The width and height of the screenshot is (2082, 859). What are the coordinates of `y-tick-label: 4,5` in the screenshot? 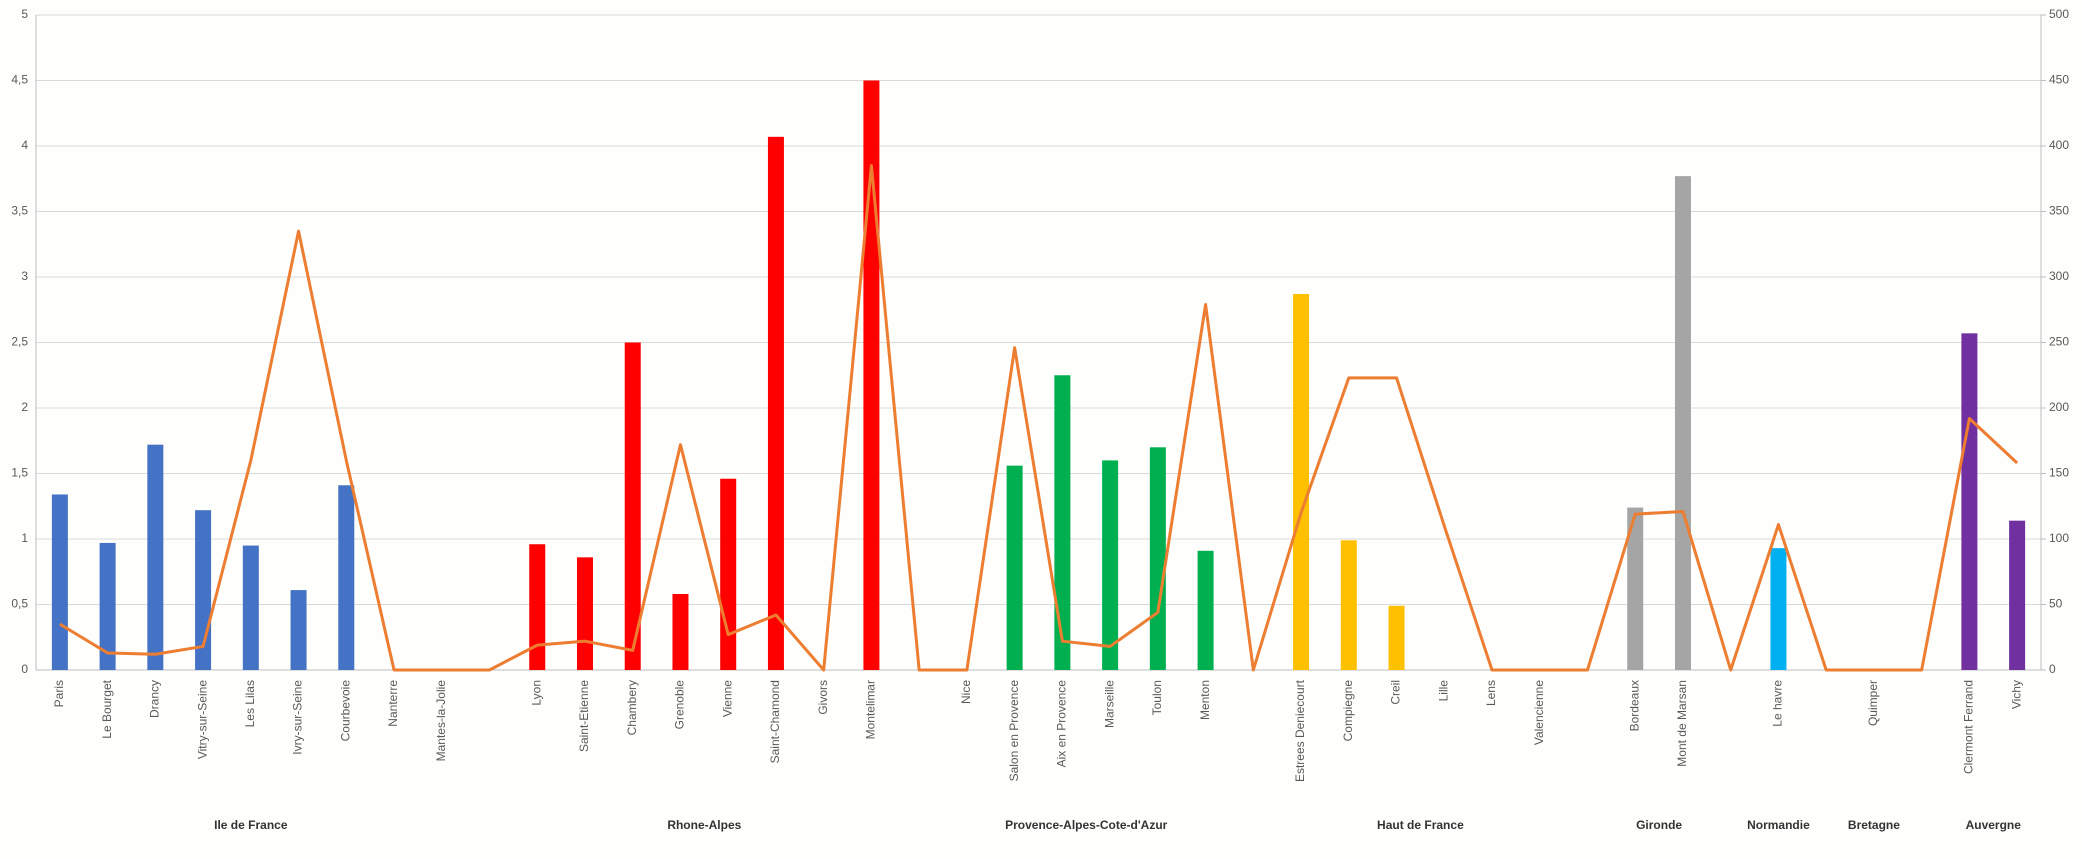 It's located at (19, 80).